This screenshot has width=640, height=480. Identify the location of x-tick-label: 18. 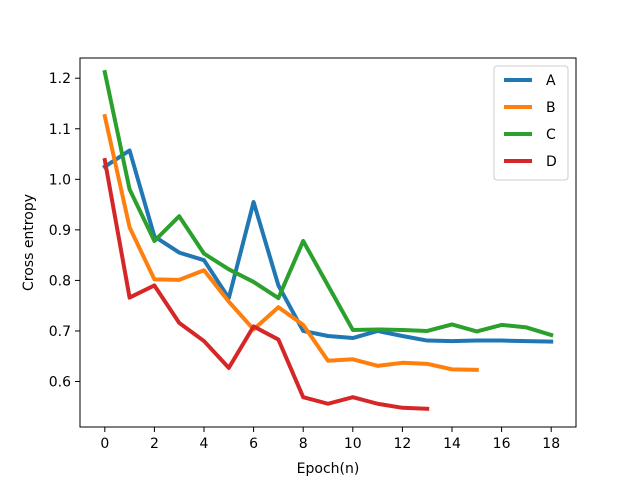
(551, 444).